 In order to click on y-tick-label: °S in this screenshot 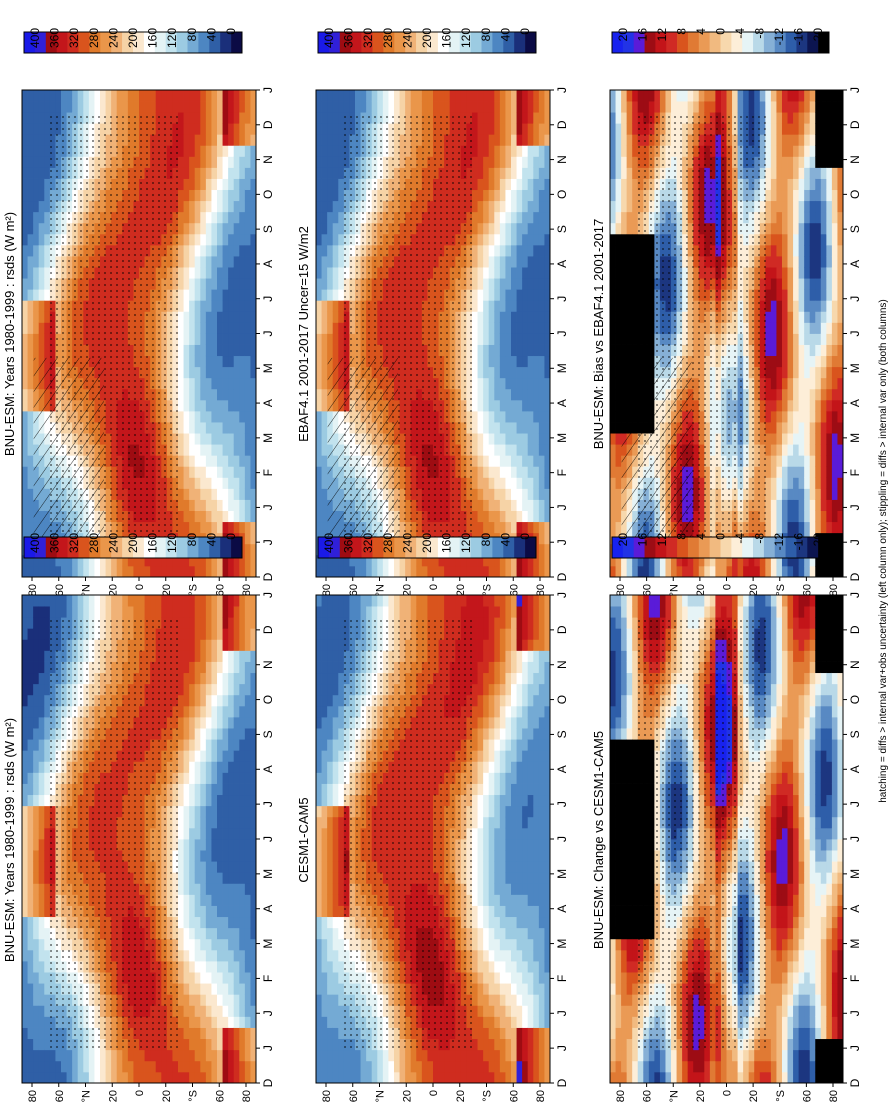, I will do `click(194, 590)`.